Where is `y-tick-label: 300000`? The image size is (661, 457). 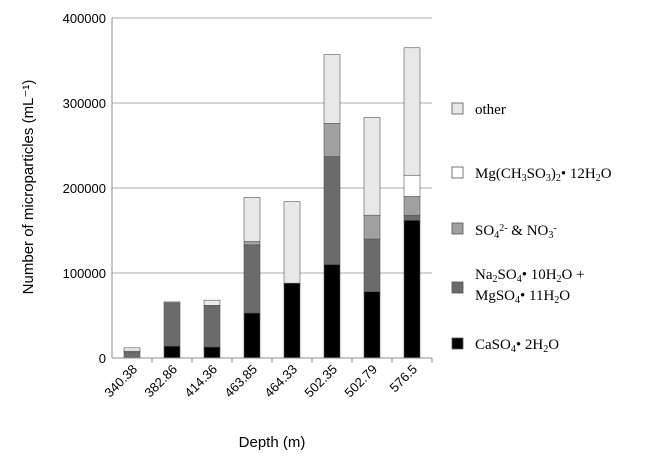
y-tick-label: 300000 is located at coordinates (84, 103).